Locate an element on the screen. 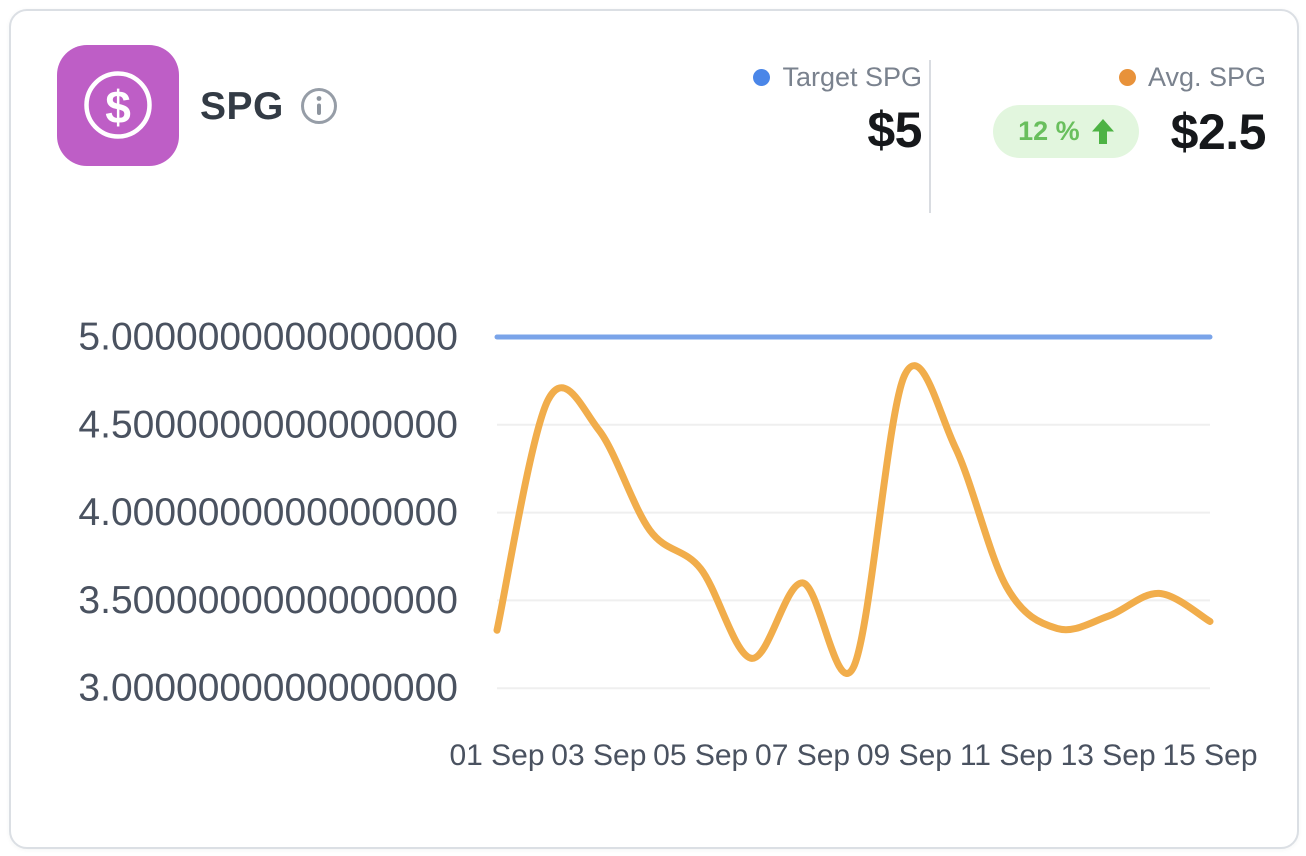 The width and height of the screenshot is (1306, 856). info-icon is located at coordinates (319, 106).